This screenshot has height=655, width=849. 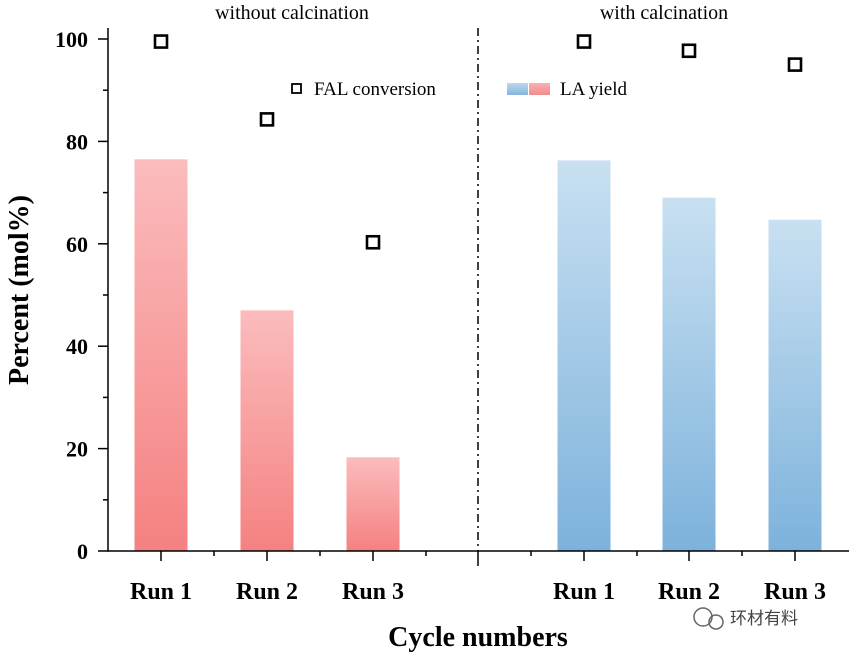 What do you see at coordinates (77, 244) in the screenshot?
I see `y-tick-label: 60` at bounding box center [77, 244].